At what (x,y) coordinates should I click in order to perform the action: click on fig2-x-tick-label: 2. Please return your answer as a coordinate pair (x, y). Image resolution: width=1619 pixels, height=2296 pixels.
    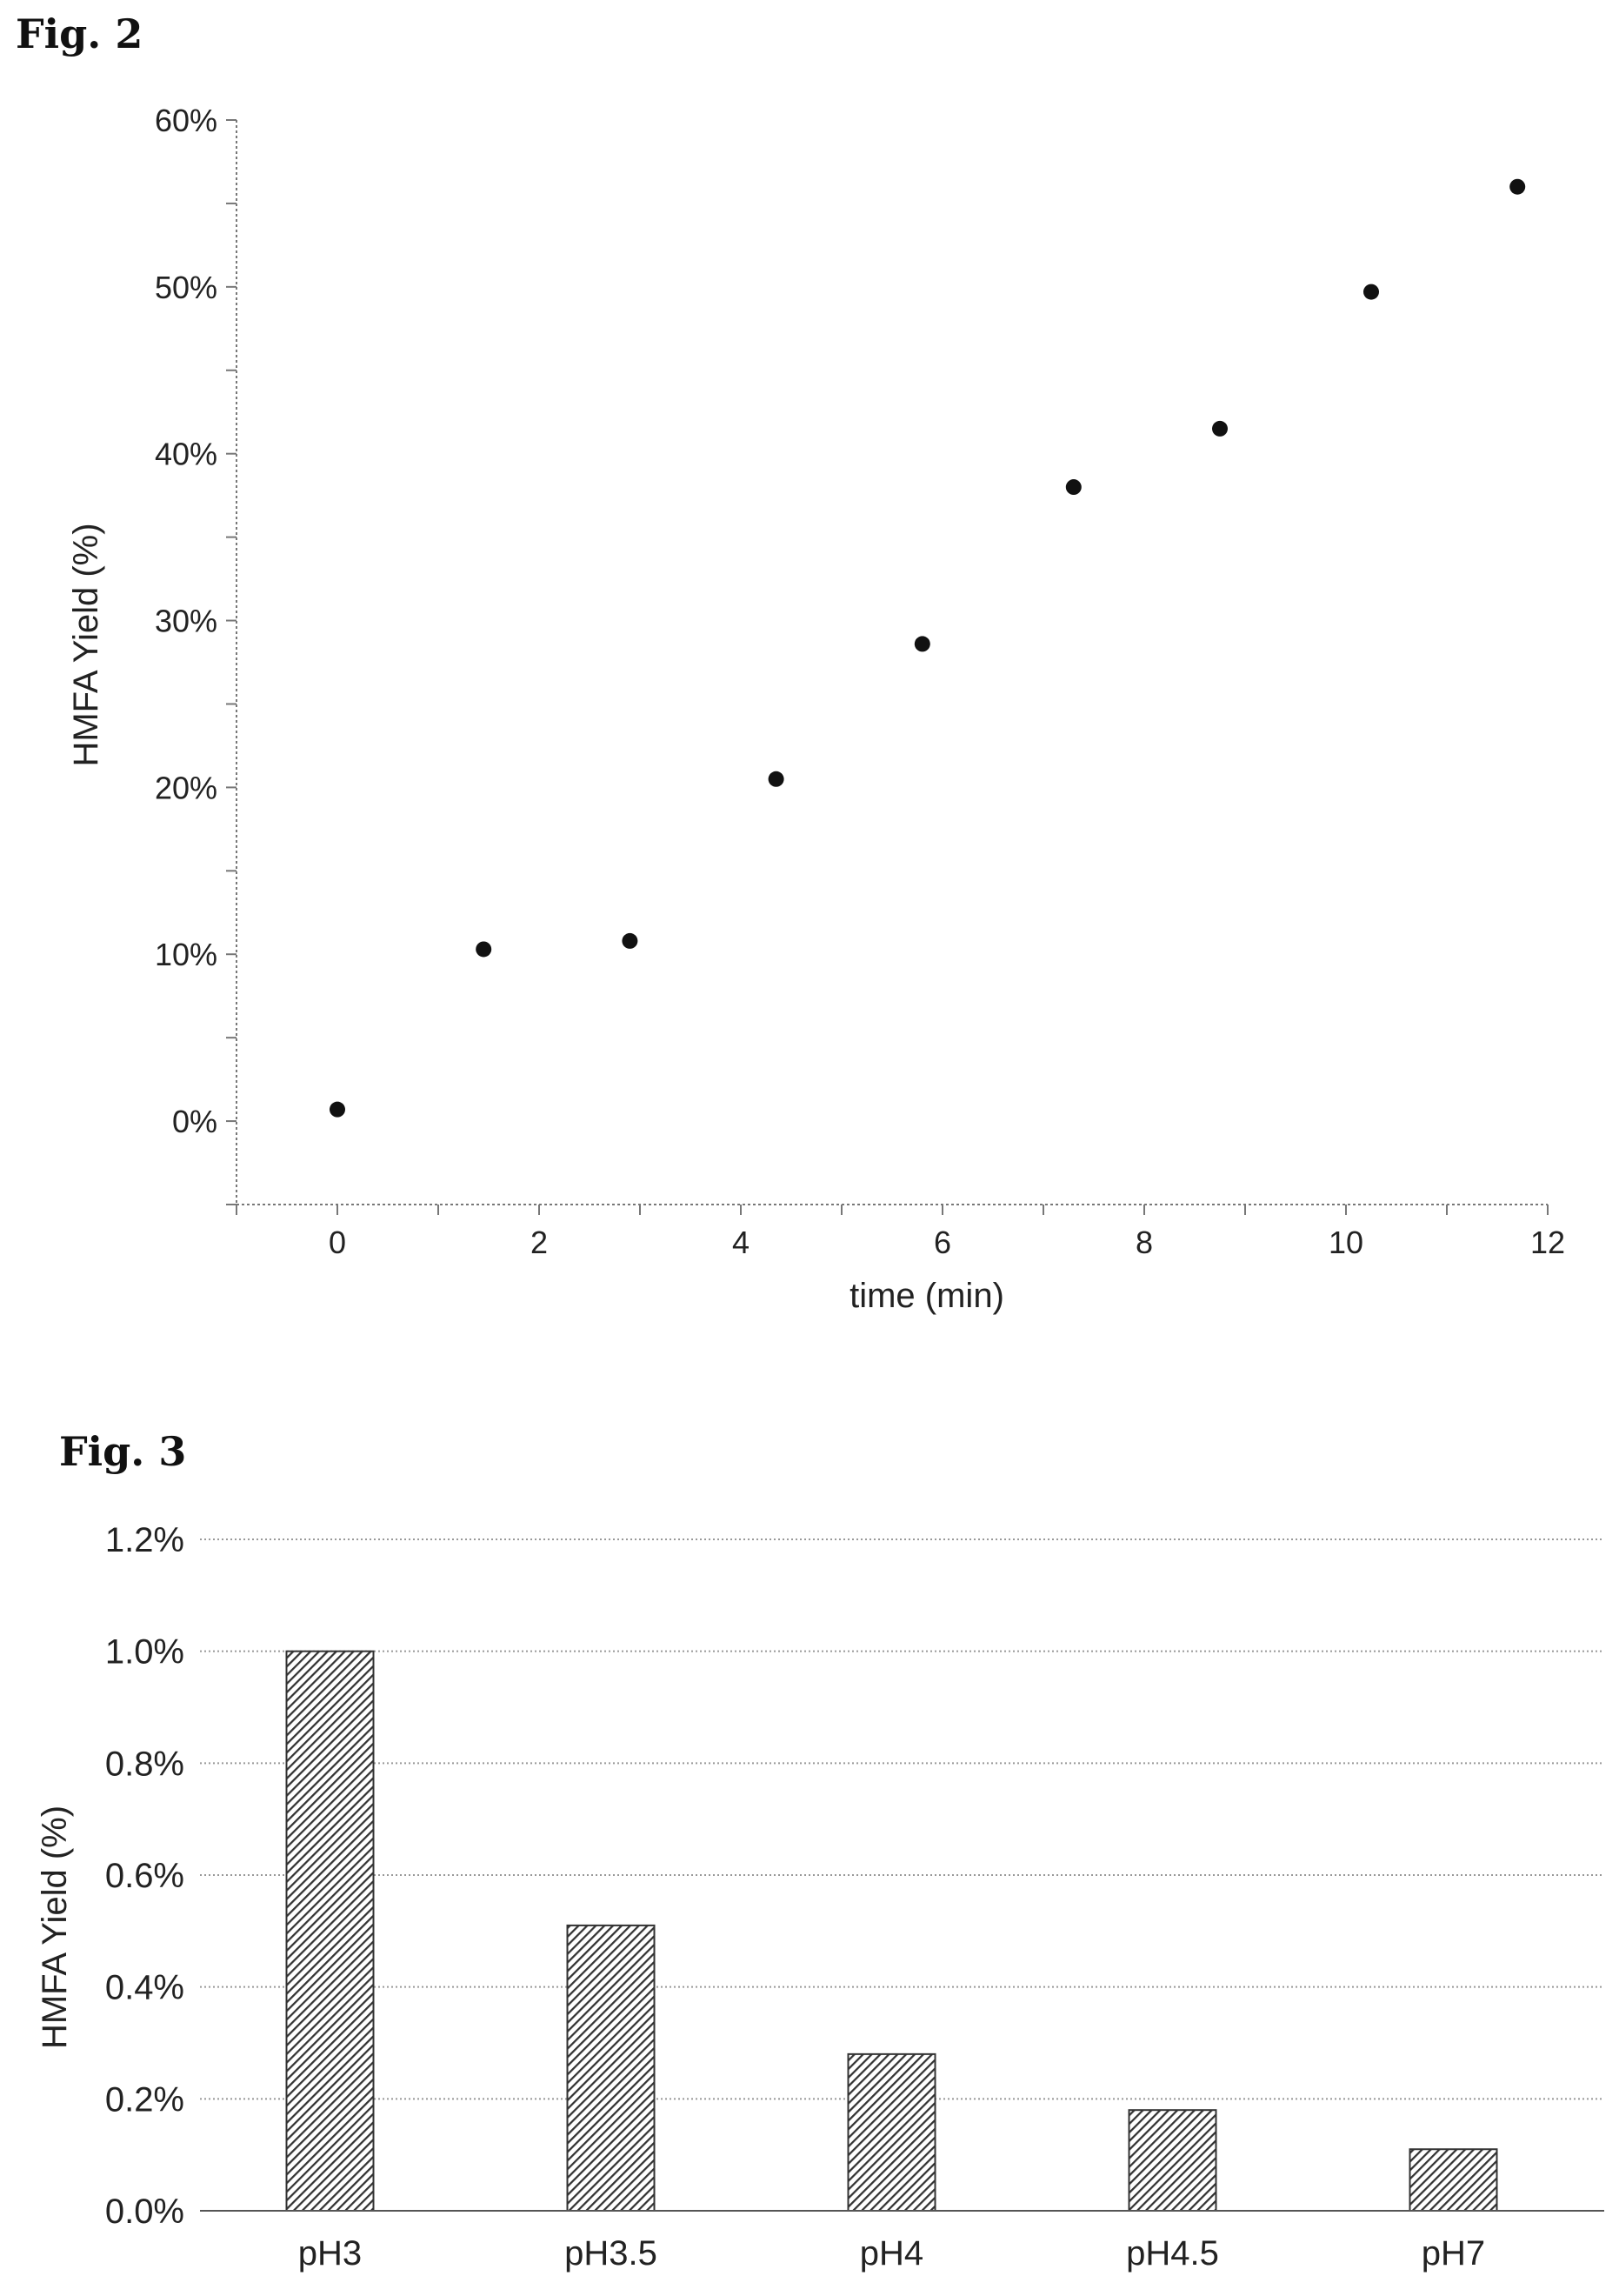
    Looking at the image, I should click on (539, 1243).